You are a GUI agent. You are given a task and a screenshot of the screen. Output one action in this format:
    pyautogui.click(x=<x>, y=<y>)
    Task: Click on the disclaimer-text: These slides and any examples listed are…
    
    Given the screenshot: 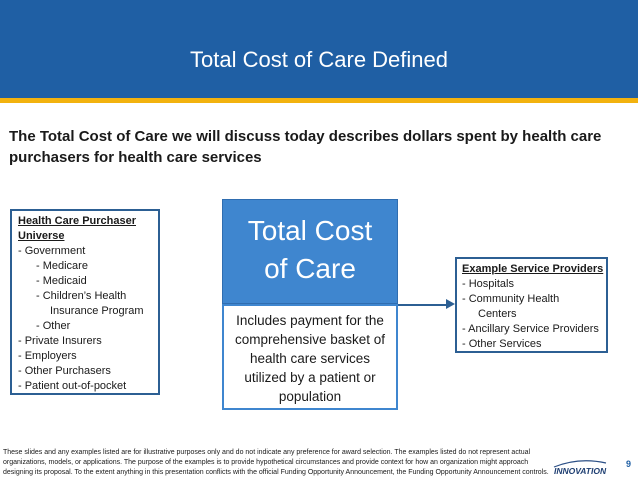 What is the action you would take?
    pyautogui.click(x=279, y=463)
    